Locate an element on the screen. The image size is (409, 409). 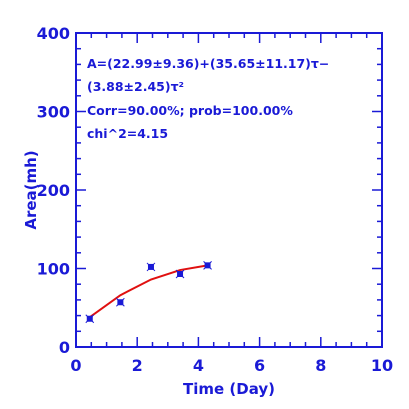
fit-line is located at coordinates (148, 291).